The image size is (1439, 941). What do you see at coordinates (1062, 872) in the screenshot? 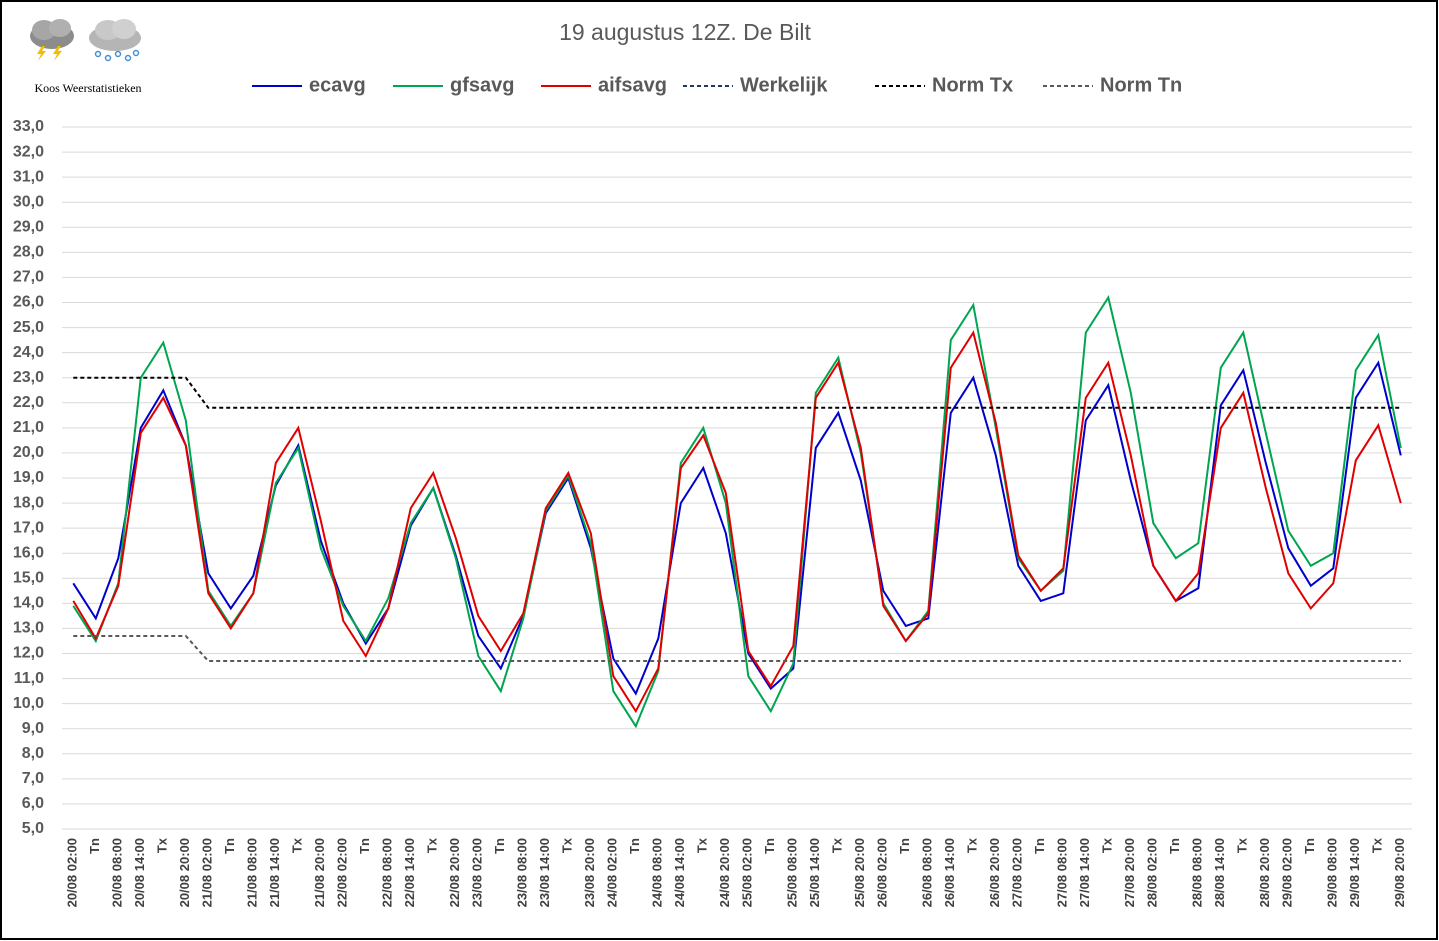
I see `x-tick-label: 27/08 08:00` at bounding box center [1062, 872].